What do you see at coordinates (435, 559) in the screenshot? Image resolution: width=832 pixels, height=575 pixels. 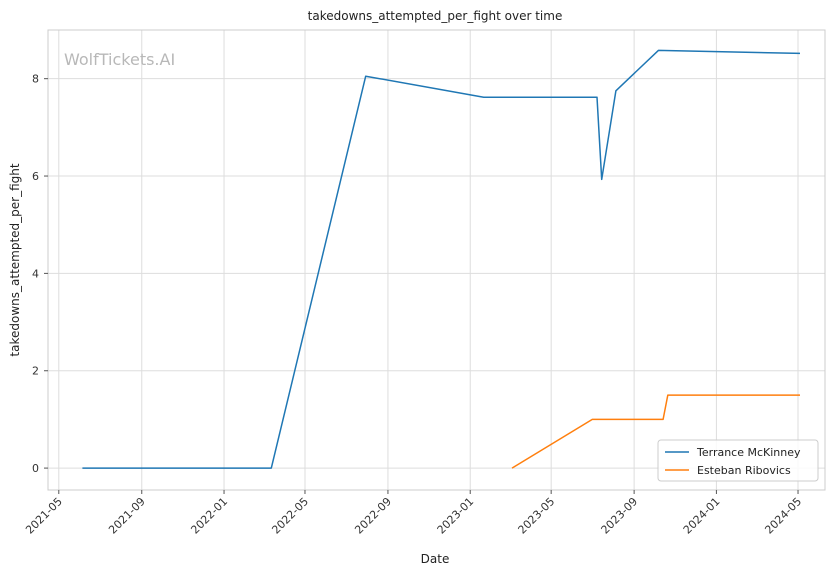 I see `x-axis-title: Date` at bounding box center [435, 559].